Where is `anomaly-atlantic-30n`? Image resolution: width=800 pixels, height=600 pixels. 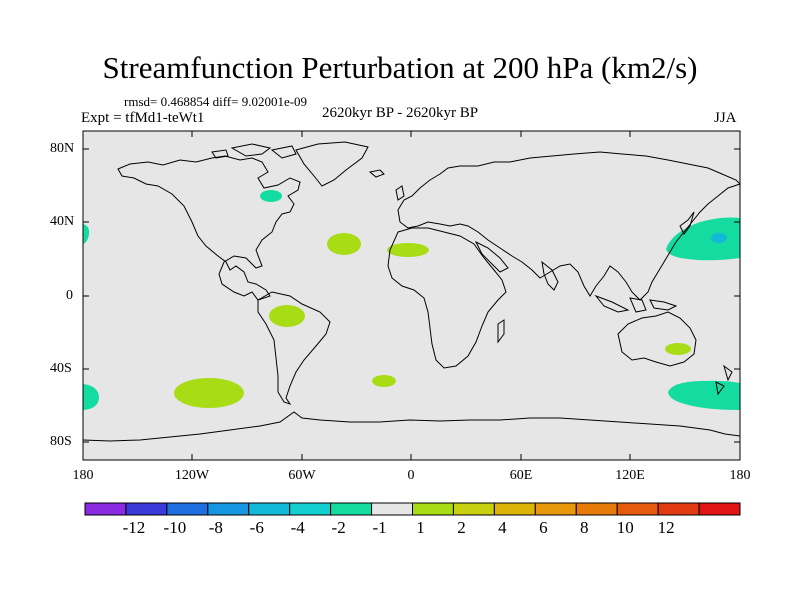
anomaly-atlantic-30n is located at coordinates (344, 244).